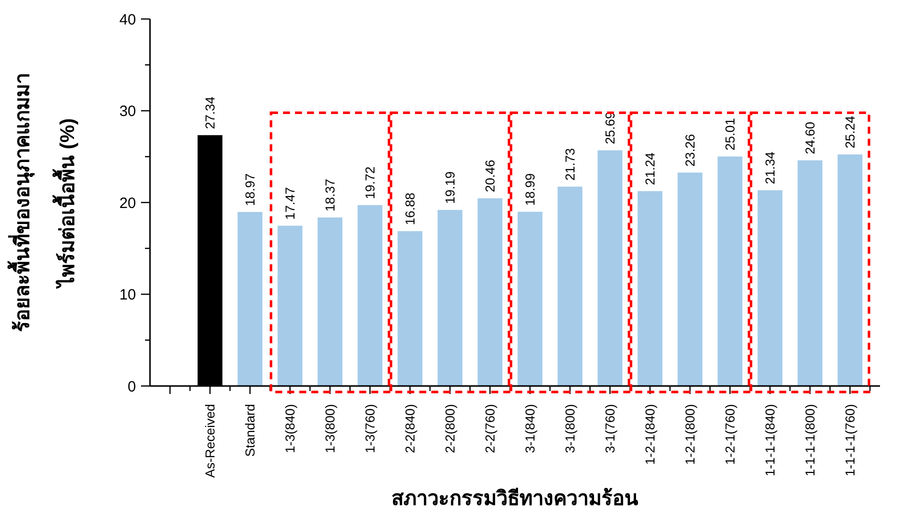  What do you see at coordinates (210, 441) in the screenshot?
I see `x-tick-label: As-Received` at bounding box center [210, 441].